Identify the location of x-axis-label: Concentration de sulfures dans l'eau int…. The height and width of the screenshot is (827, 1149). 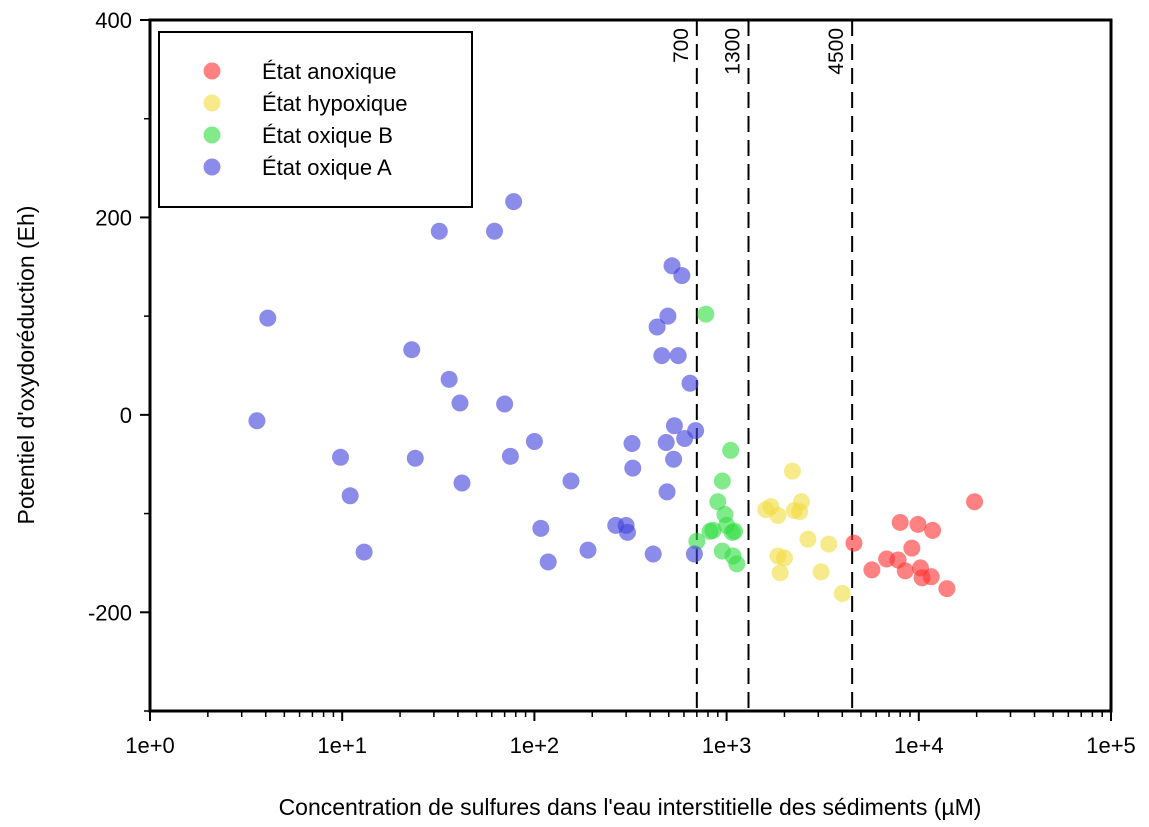
(630, 807).